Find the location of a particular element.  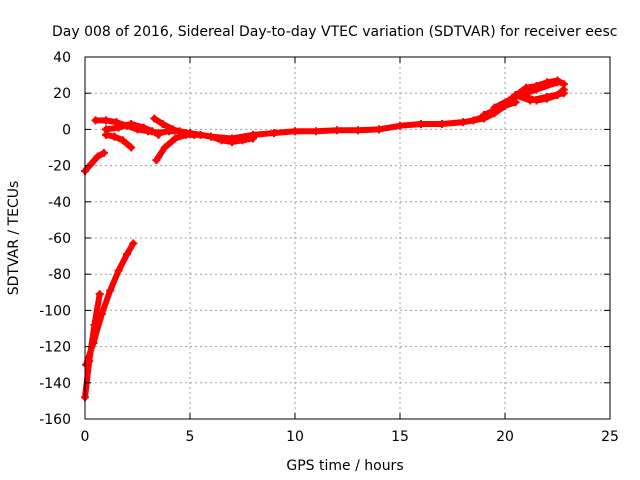

series-arc-c is located at coordinates (119, 141).